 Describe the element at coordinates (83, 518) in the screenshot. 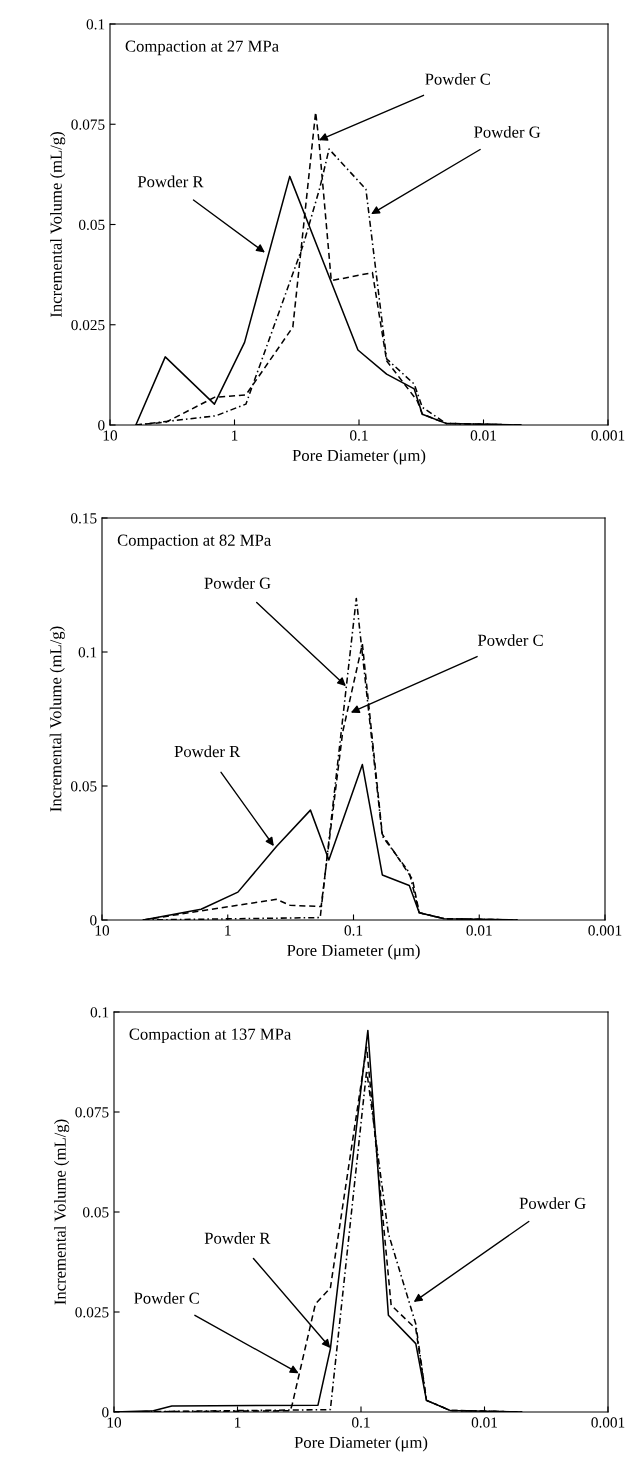

I see `y-tick-label: 0.15` at that location.